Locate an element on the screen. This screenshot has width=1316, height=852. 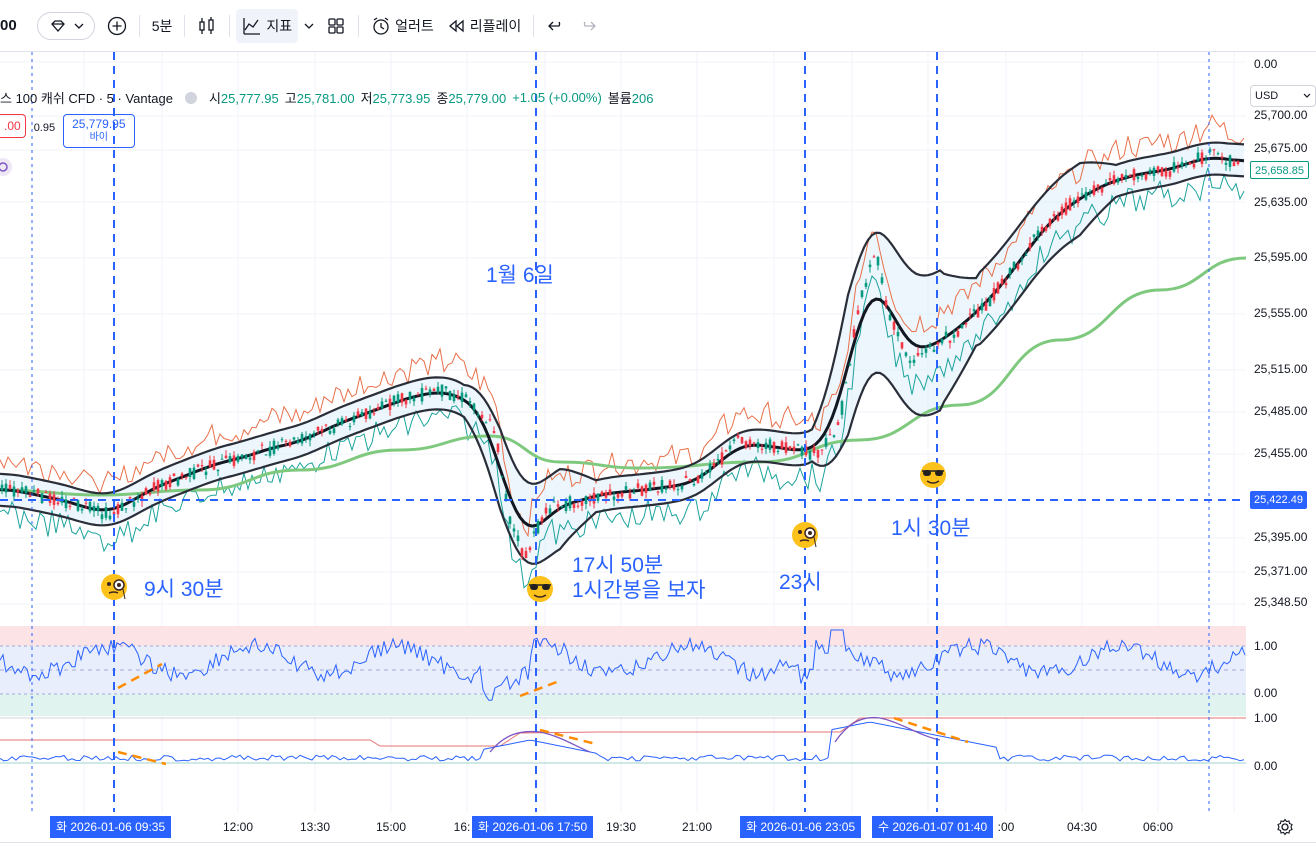
annotation-2300: 23시 is located at coordinates (800, 582).